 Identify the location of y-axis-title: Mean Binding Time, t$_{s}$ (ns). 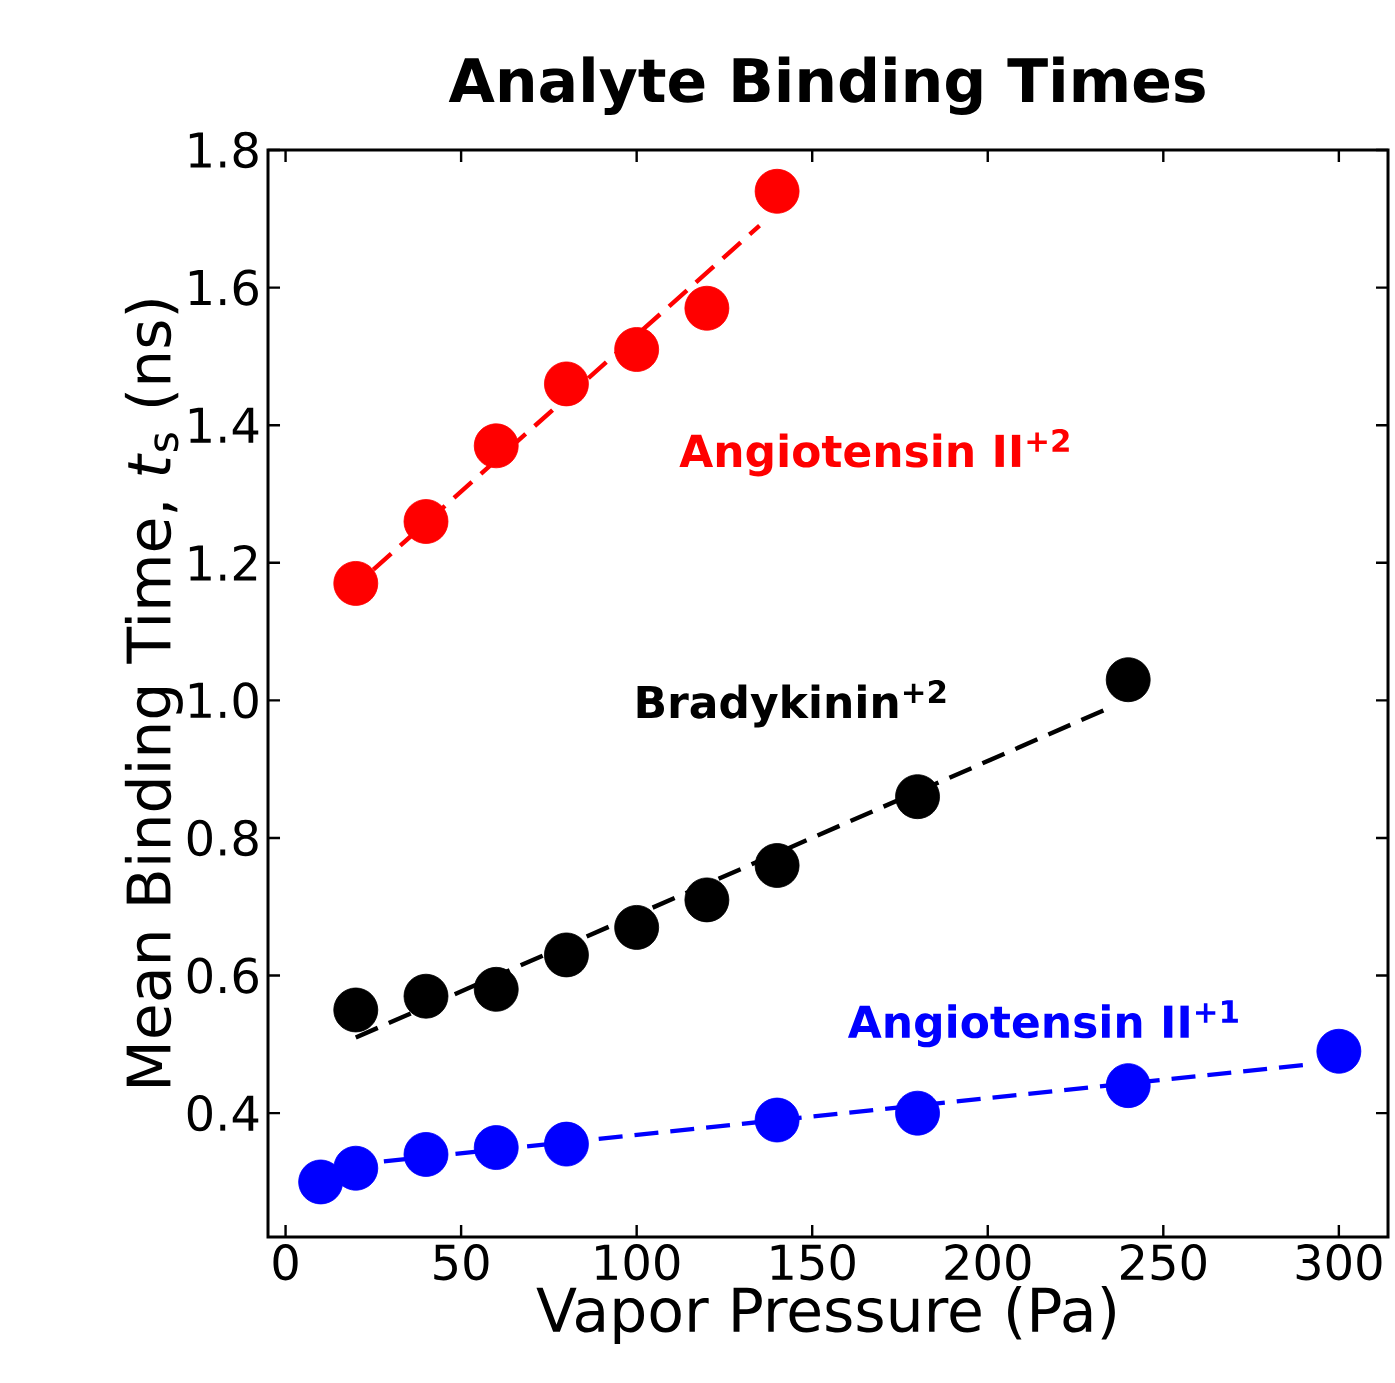
(153, 693).